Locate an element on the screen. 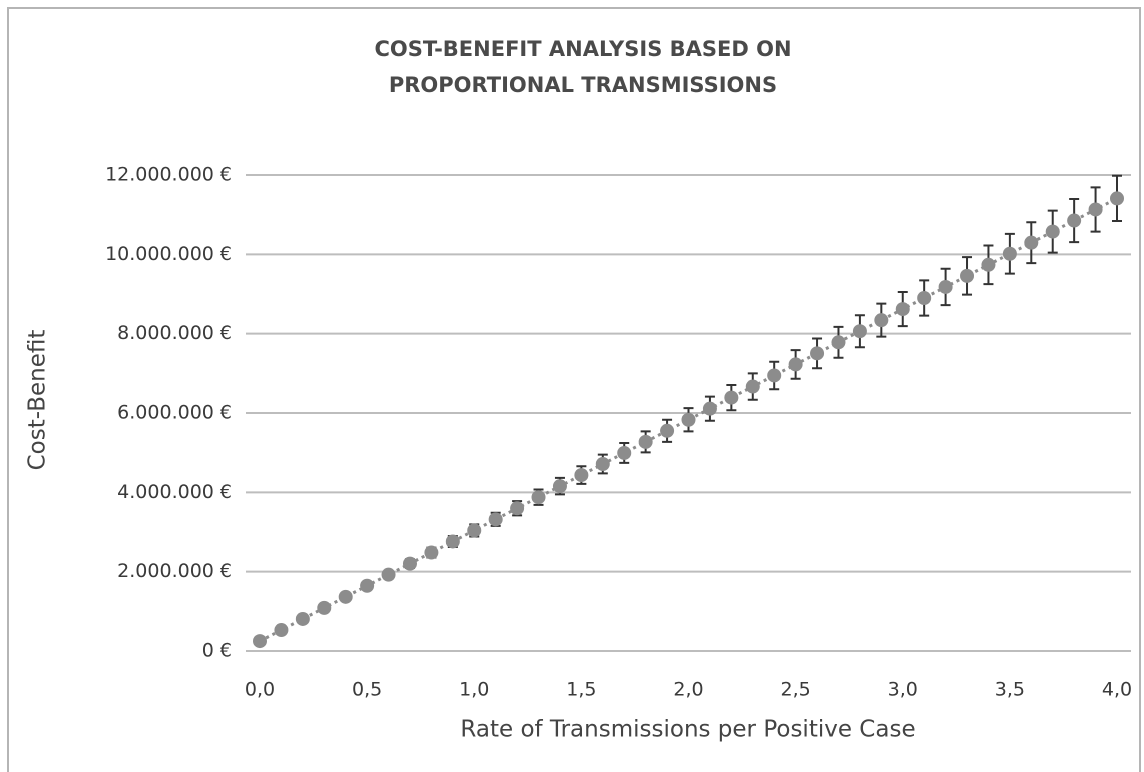 The width and height of the screenshot is (1144, 772). x-tick-label: 1,0 is located at coordinates (474, 690).